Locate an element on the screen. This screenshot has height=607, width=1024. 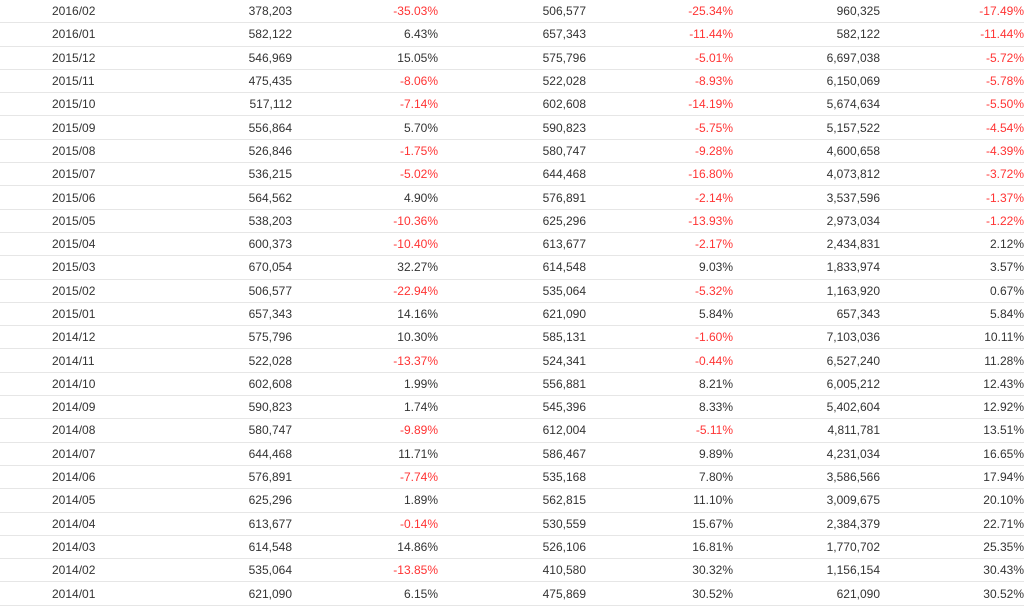
change-2-cell: 9.03% is located at coordinates (659, 267).